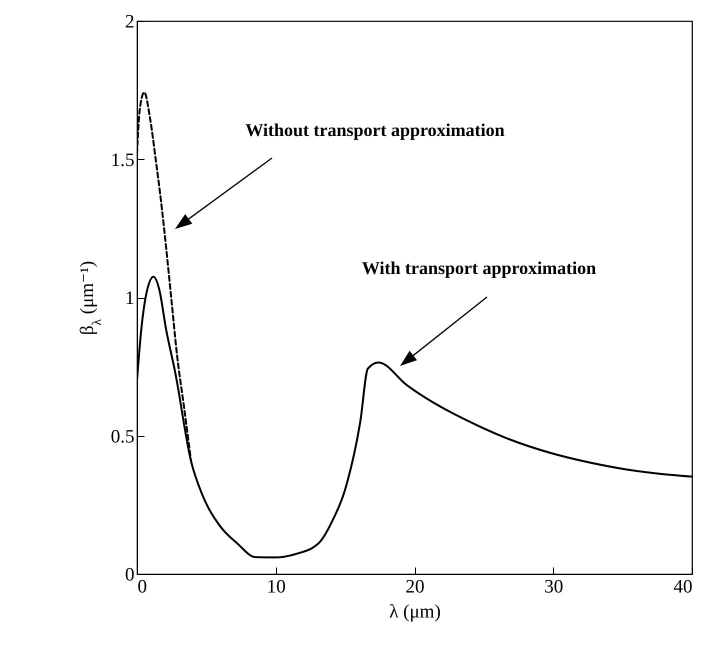  Describe the element at coordinates (122, 437) in the screenshot. I see `y-tick-label: 0.5` at that location.